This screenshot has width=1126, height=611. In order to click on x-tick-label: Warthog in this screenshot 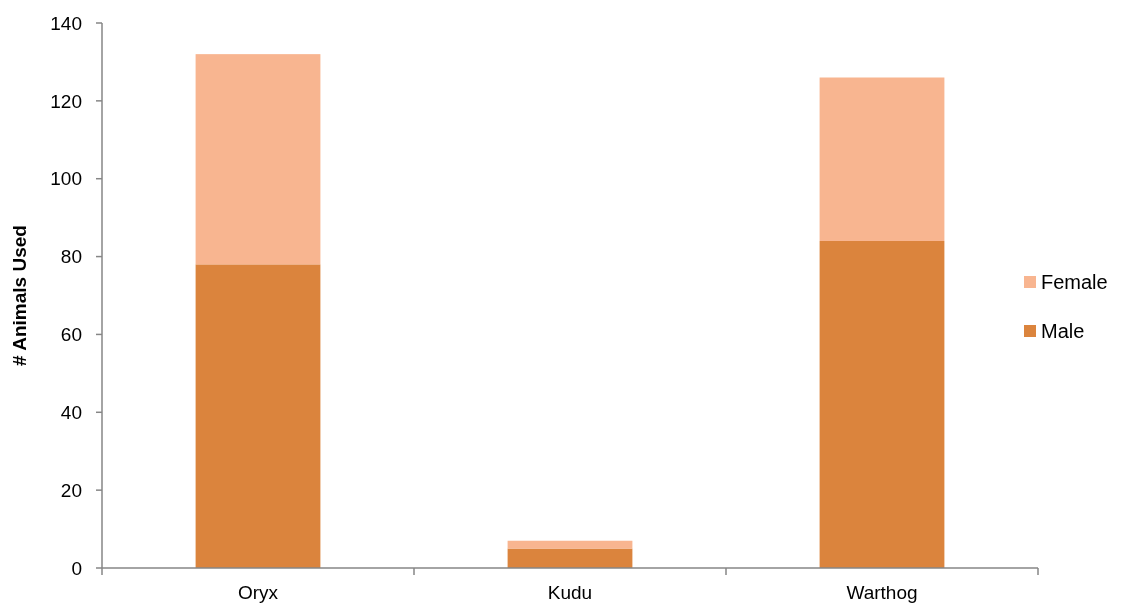, I will do `click(882, 592)`.